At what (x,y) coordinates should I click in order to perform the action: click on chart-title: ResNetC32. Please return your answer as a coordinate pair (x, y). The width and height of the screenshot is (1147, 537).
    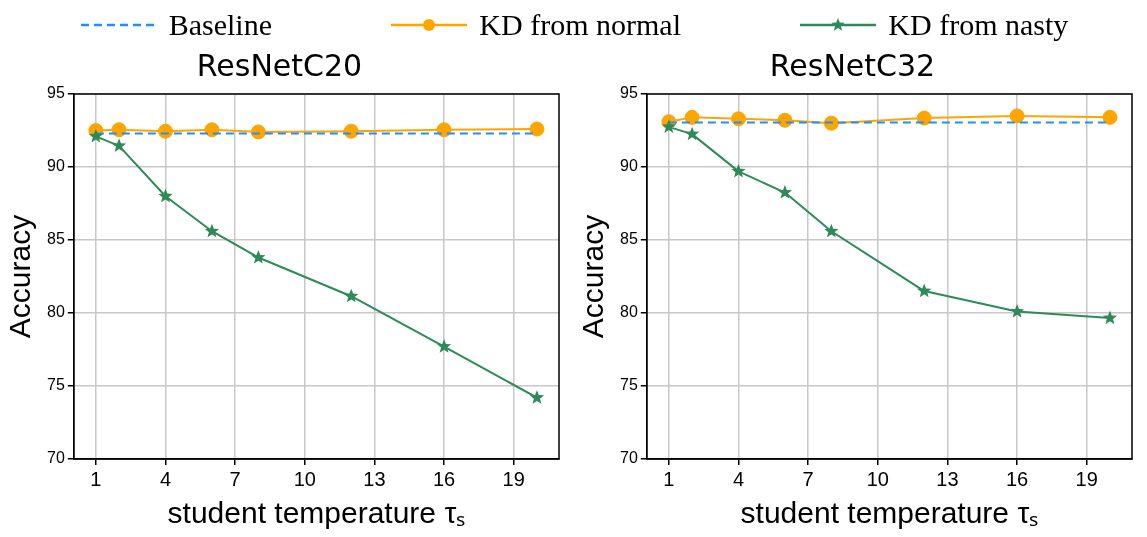
    Looking at the image, I should click on (852, 65).